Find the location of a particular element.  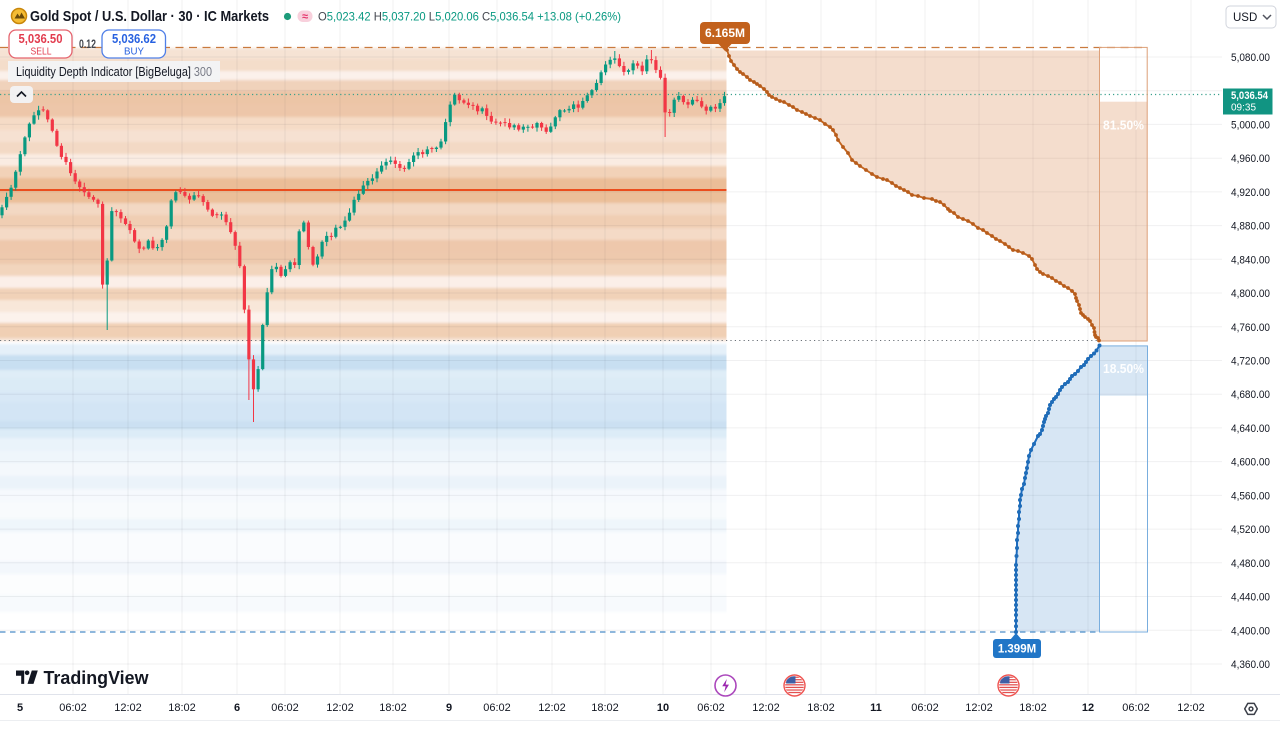

svg-text: 81.50% is located at coordinates (1123, 125).